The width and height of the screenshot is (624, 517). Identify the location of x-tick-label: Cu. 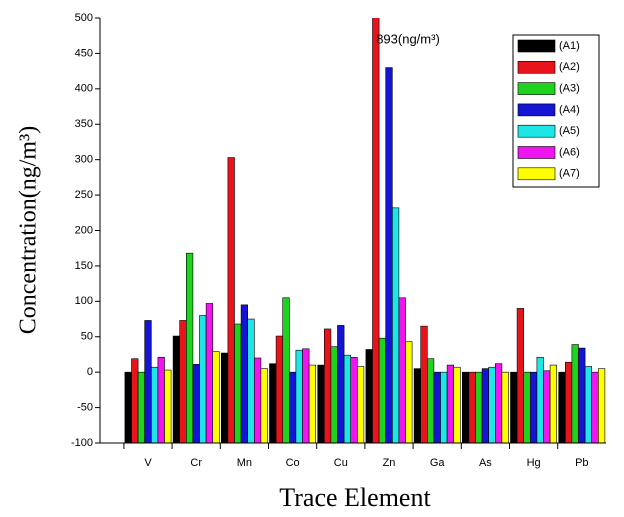
(341, 463).